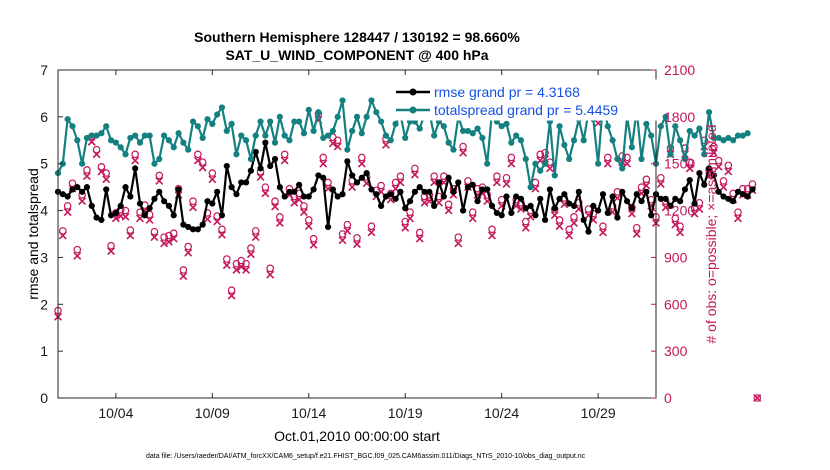 The height and width of the screenshot is (470, 830). Describe the element at coordinates (676, 257) in the screenshot. I see `y-right-tick-label: 900` at that location.